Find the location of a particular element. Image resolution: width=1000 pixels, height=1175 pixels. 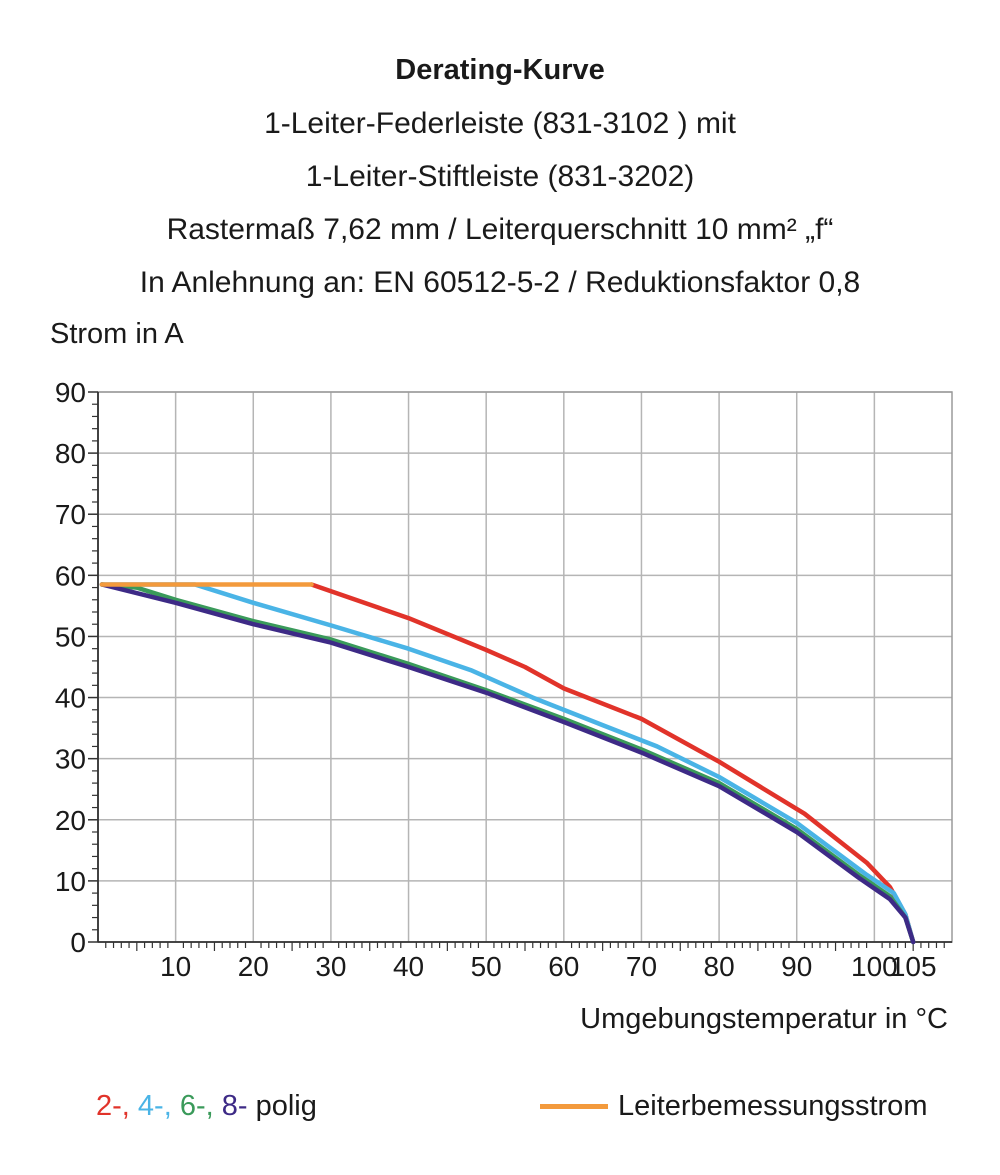

y-tick-label: 70 is located at coordinates (70, 514).